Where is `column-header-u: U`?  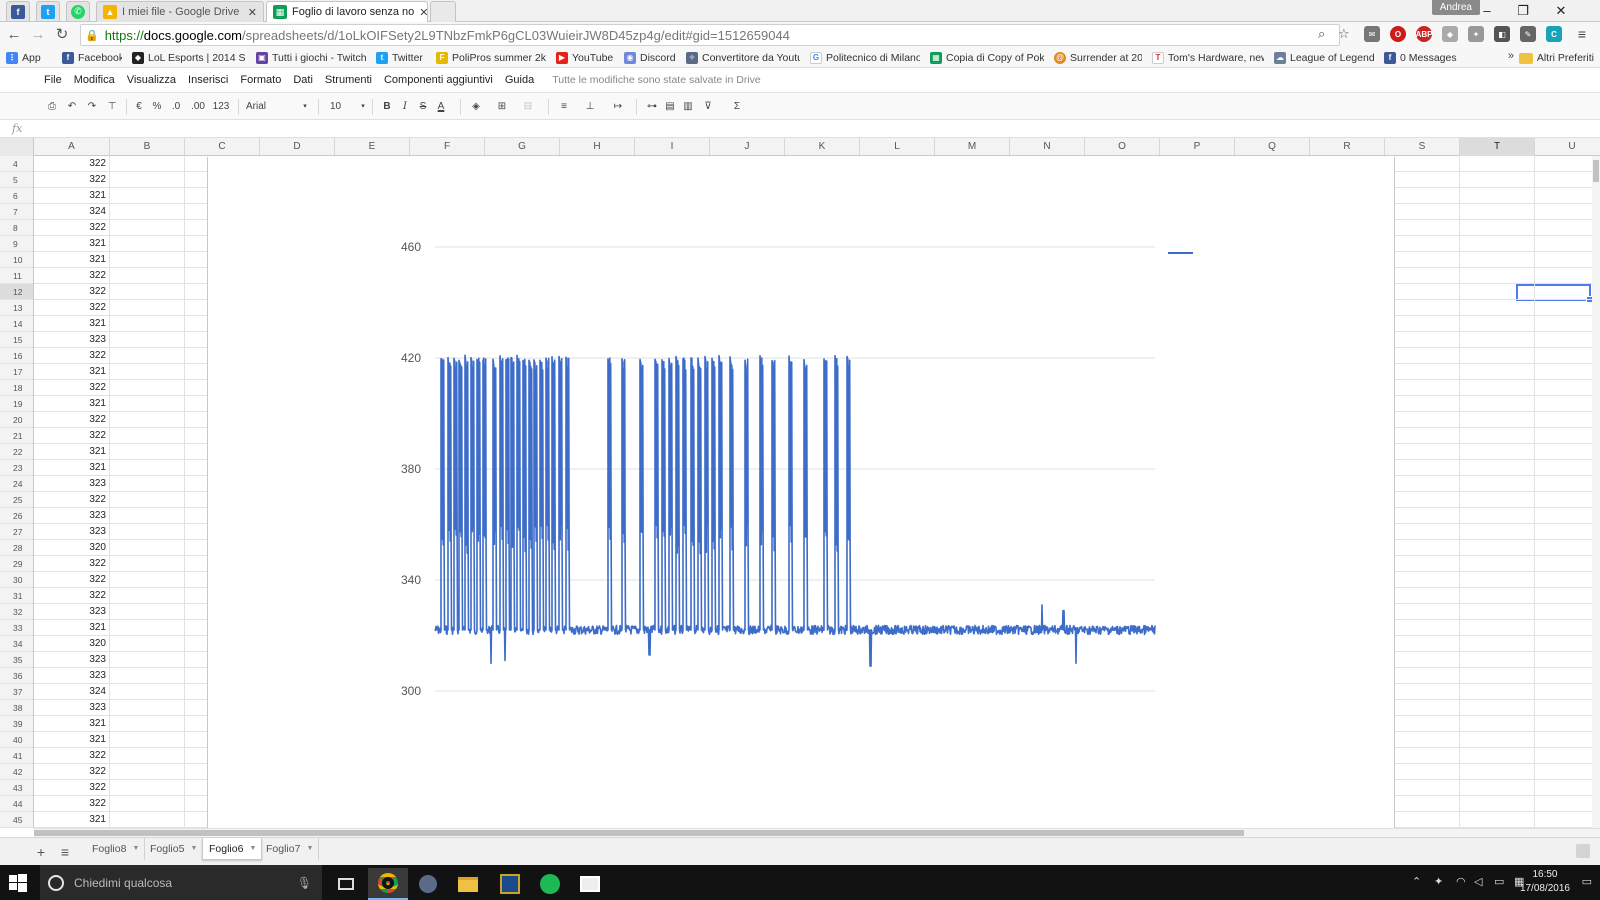 column-header-u: U is located at coordinates (1567, 147).